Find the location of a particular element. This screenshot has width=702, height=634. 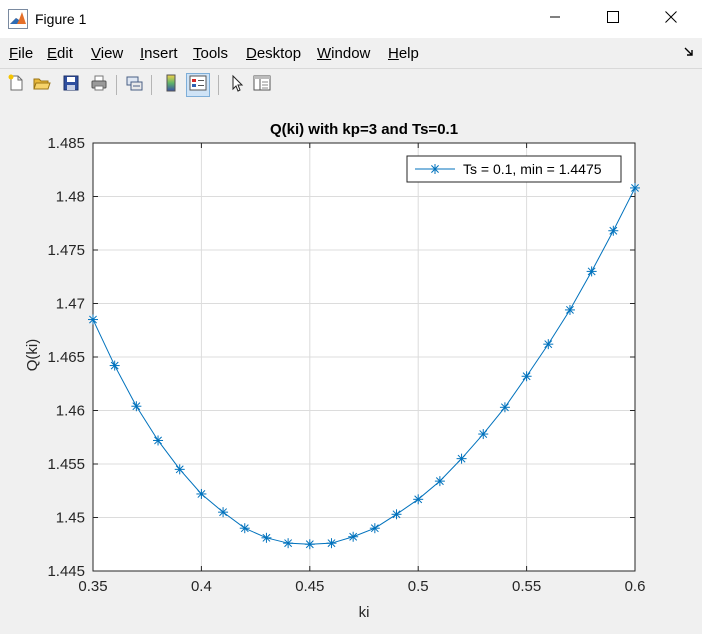

legend-button is located at coordinates (198, 85).